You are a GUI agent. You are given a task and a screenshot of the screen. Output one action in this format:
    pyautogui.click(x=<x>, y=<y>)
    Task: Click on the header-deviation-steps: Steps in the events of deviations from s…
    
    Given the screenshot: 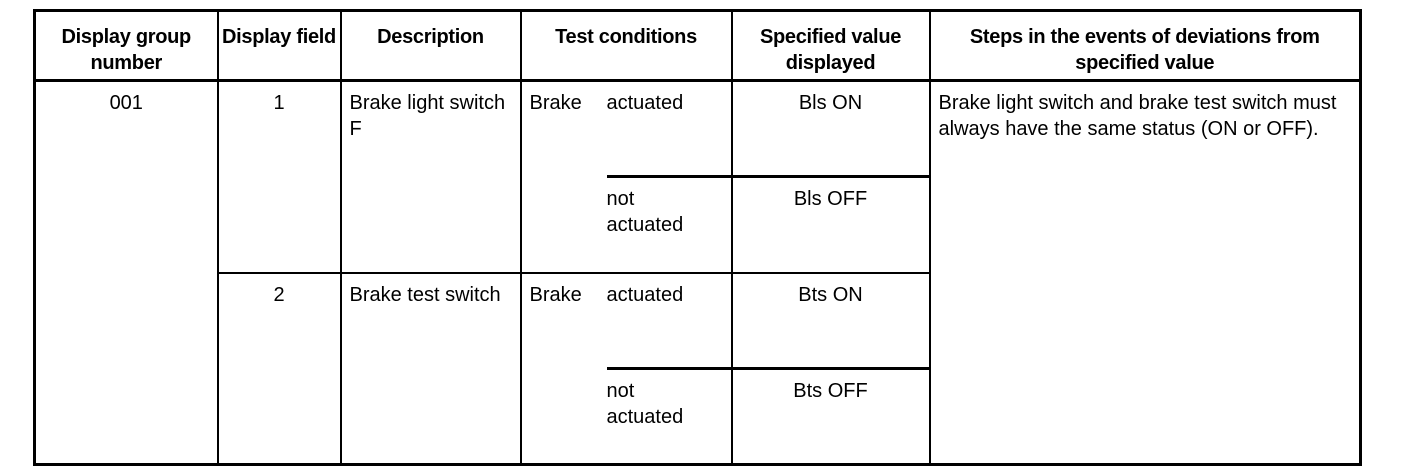 What is the action you would take?
    pyautogui.click(x=1145, y=45)
    